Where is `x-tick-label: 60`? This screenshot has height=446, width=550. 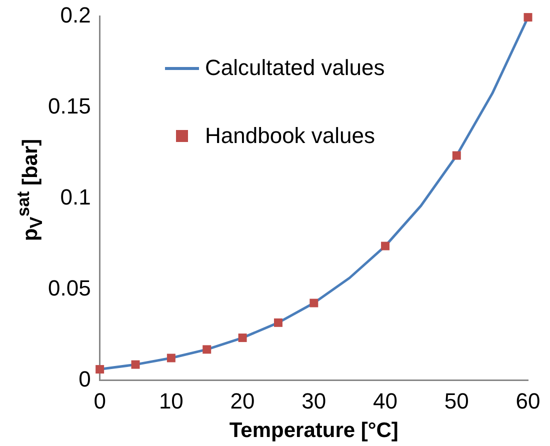
x-tick-label: 60 is located at coordinates (528, 401).